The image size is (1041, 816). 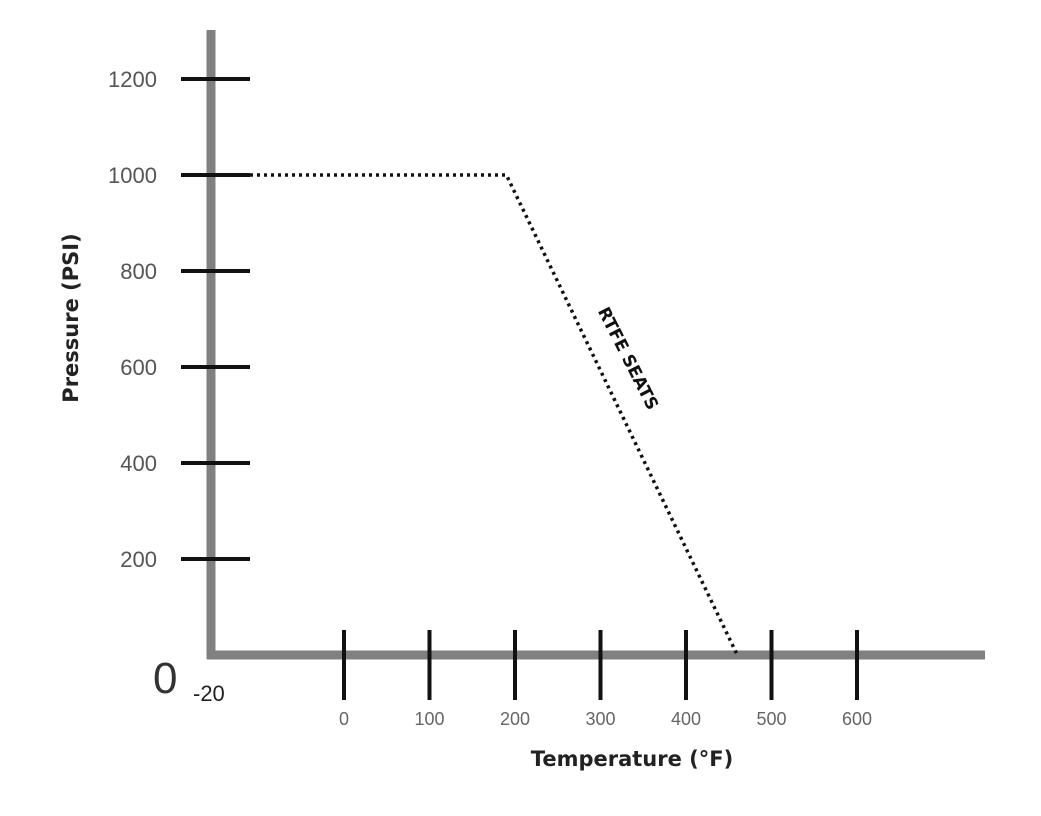 I want to click on x-tick-label: 300, so click(x=600, y=719).